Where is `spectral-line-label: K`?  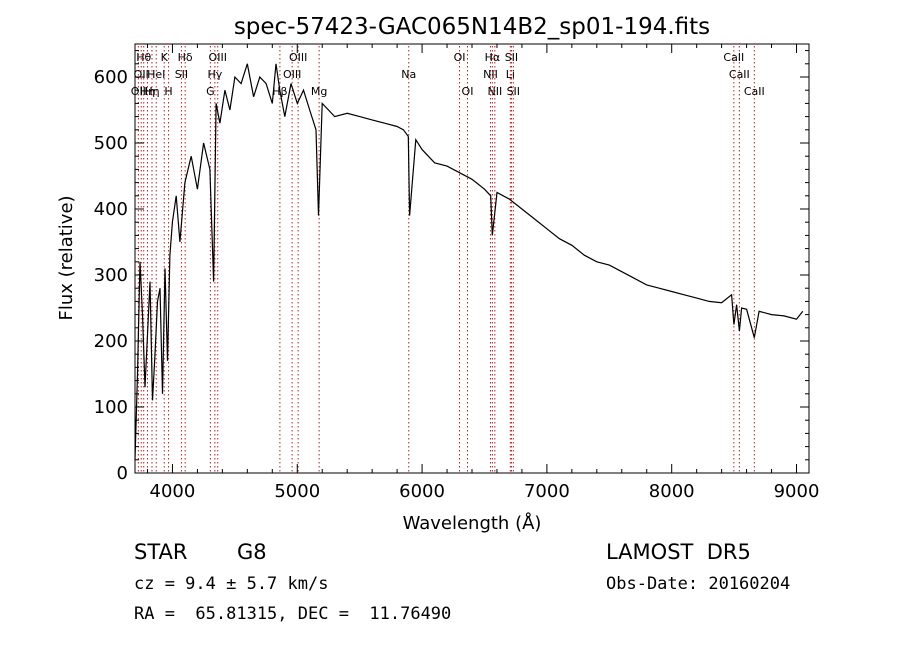
spectral-line-label: K is located at coordinates (165, 57).